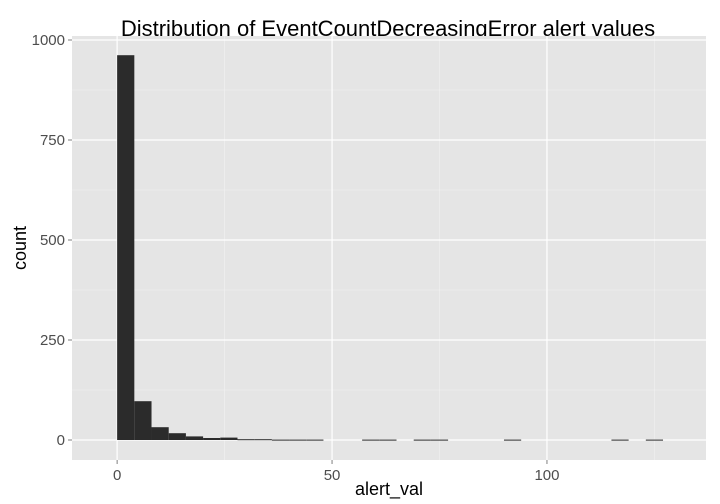 The width and height of the screenshot is (720, 504). I want to click on y-tick-label: 1000, so click(48, 40).